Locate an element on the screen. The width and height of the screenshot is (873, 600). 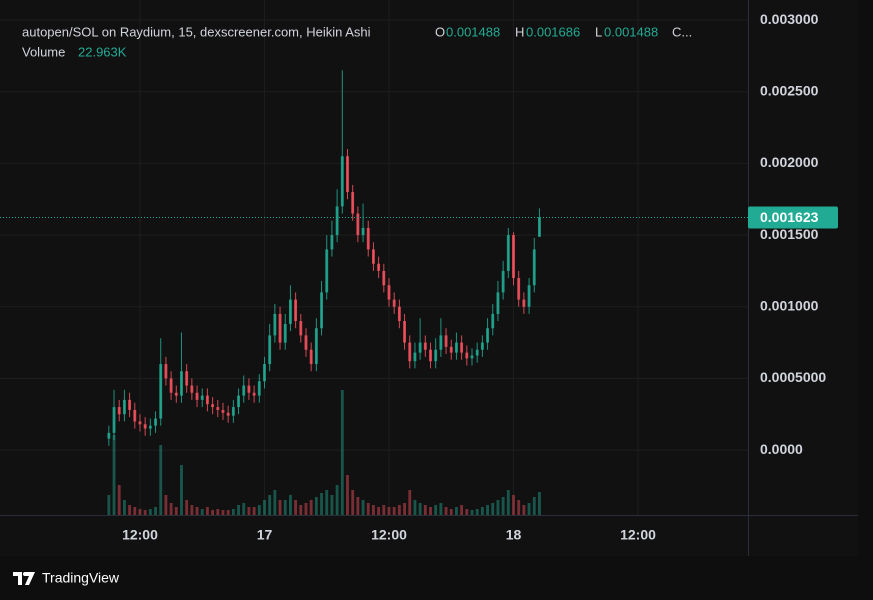
brand-name: TradingView is located at coordinates (81, 578).